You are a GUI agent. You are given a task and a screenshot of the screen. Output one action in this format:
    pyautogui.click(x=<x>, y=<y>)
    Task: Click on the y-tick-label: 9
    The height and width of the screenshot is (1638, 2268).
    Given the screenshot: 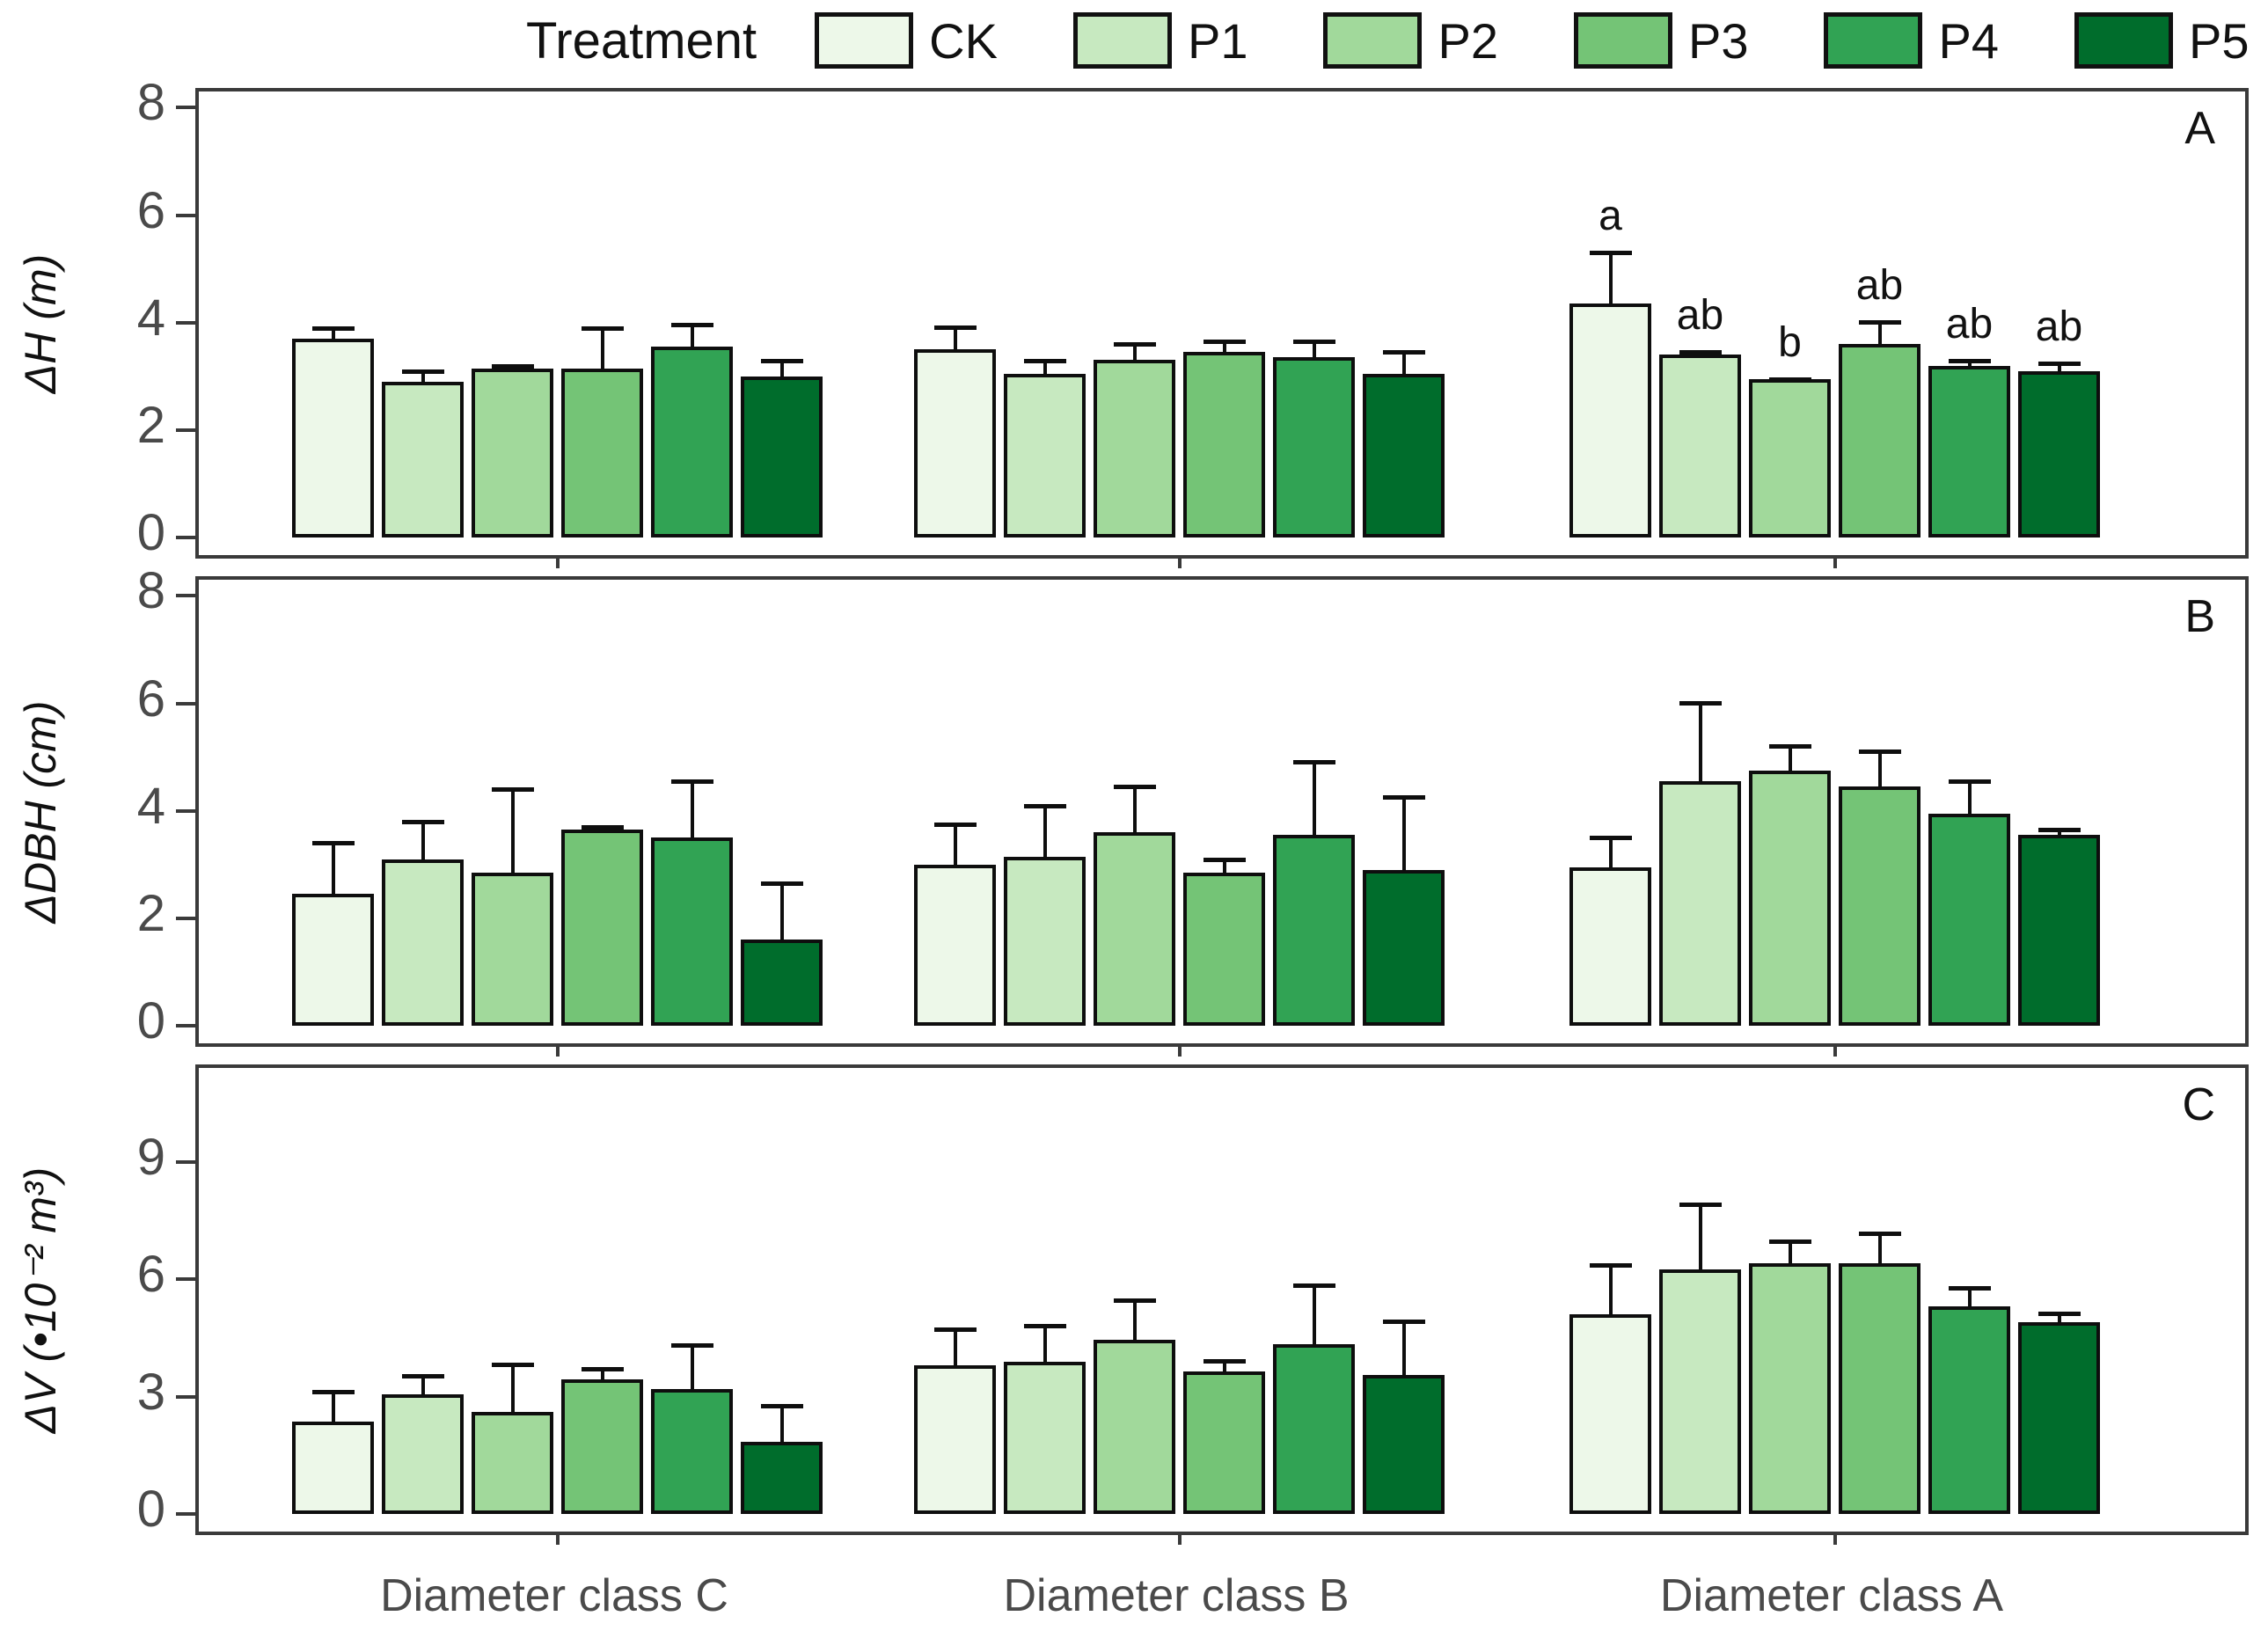 What is the action you would take?
    pyautogui.click(x=150, y=1157)
    